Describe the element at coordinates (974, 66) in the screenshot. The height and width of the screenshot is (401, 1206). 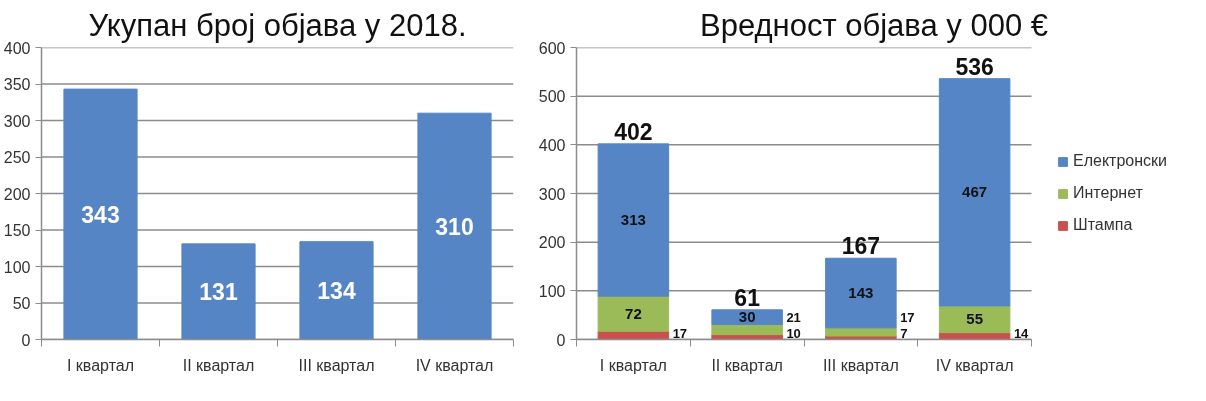
I see `total-label: 536` at that location.